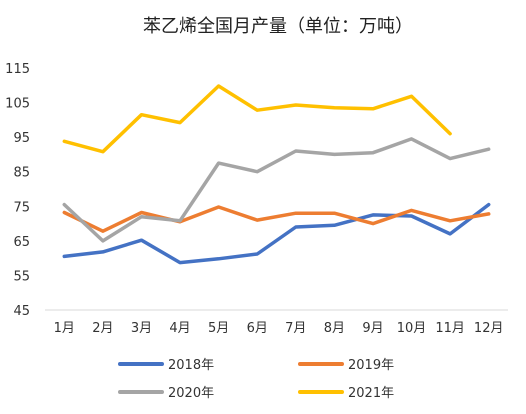 This screenshot has height=414, width=526. Describe the element at coordinates (278, 26) in the screenshot. I see `chart-title: 苯乙烯全国月产量（单位：万吨）` at that location.